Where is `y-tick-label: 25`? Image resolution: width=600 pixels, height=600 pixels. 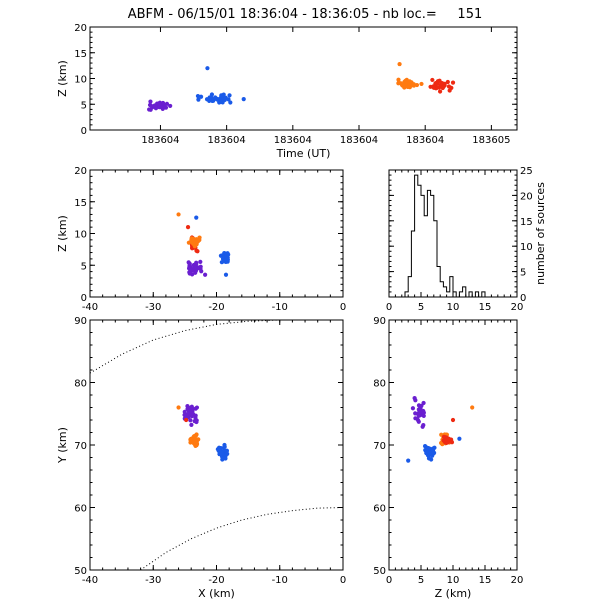
y-tick-label: 25 is located at coordinates (526, 171).